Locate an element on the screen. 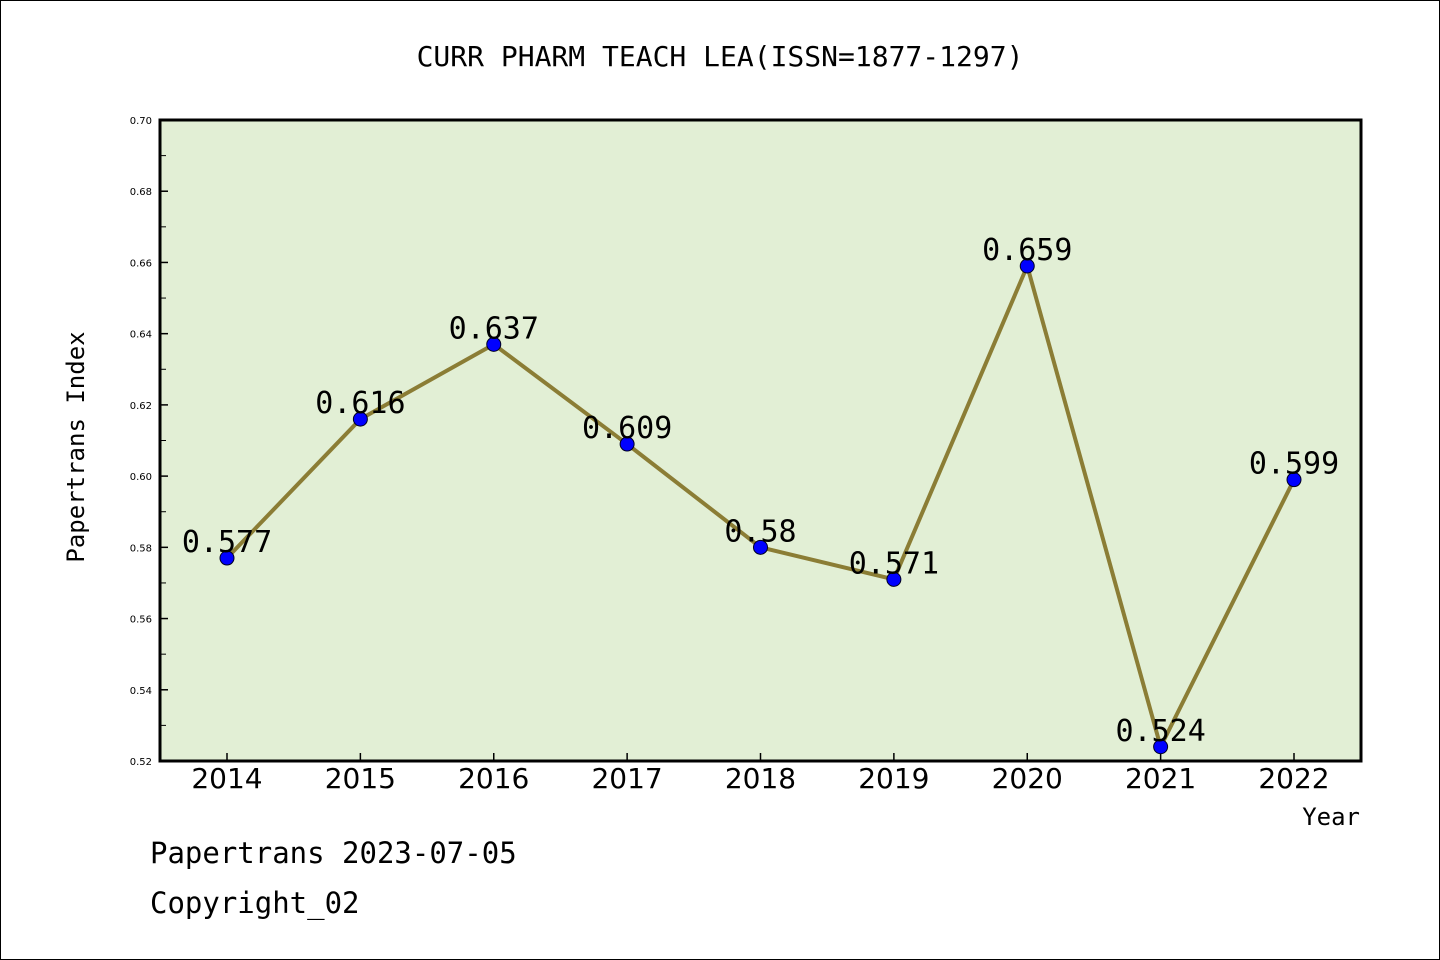  x-tick-label: 2019 is located at coordinates (893, 778).